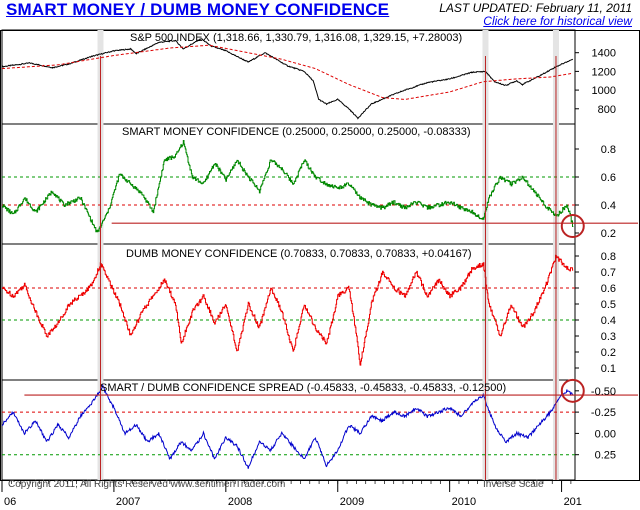  I want to click on ytick-label-sp500: 800, so click(607, 110).